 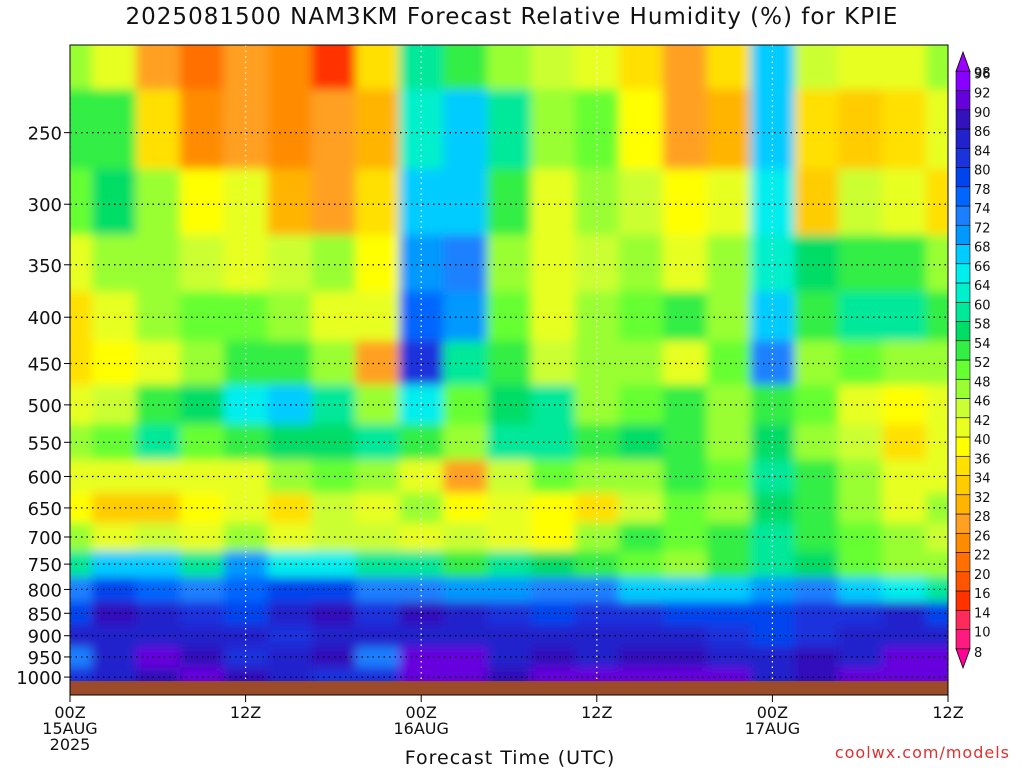 What do you see at coordinates (982, 536) in the screenshot?
I see `colorbar-label: 26` at bounding box center [982, 536].